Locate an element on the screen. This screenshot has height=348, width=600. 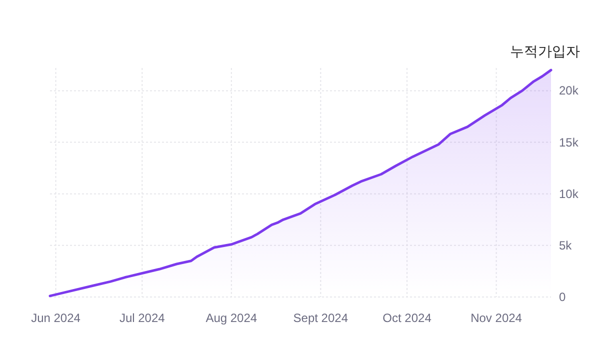
y-tick-label: 20k is located at coordinates (569, 91).